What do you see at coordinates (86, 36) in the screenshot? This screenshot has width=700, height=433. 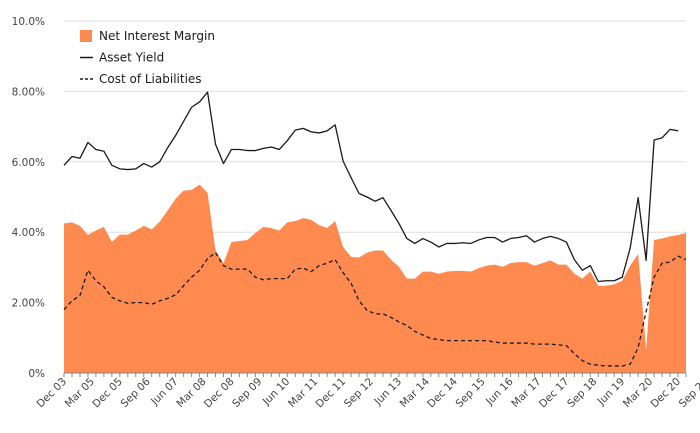 I see `legend-swatch-area` at bounding box center [86, 36].